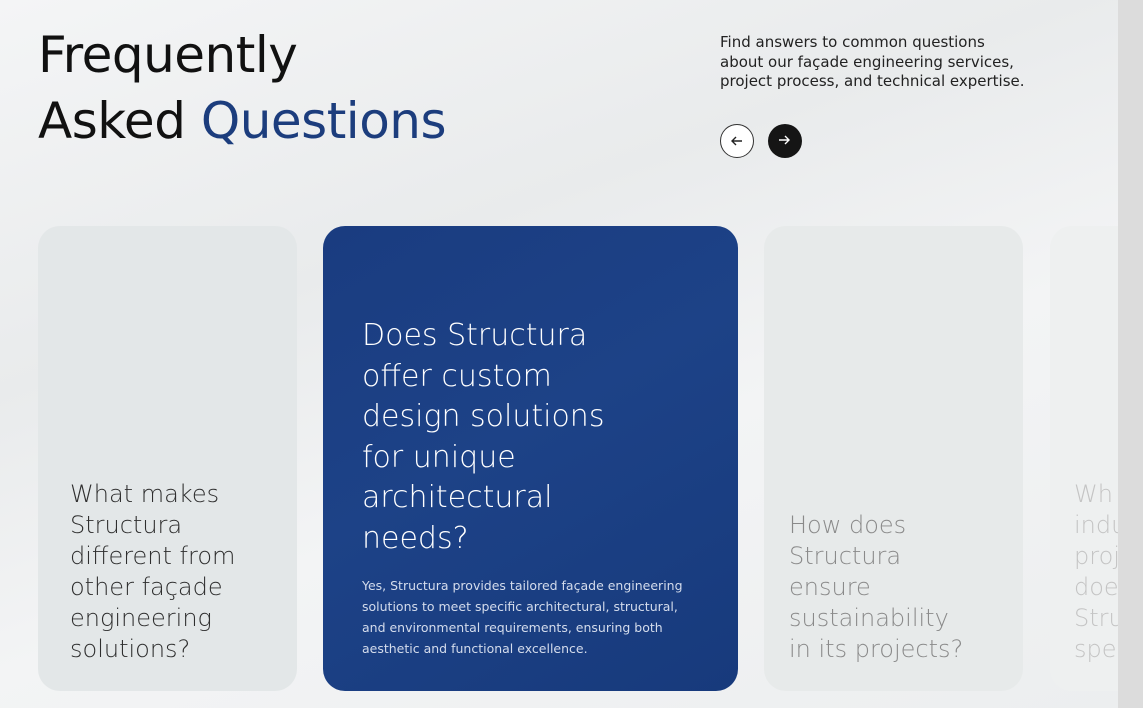 This screenshot has height=708, width=1143. Describe the element at coordinates (323, 121) in the screenshot. I see `title-accent: Questions` at that location.